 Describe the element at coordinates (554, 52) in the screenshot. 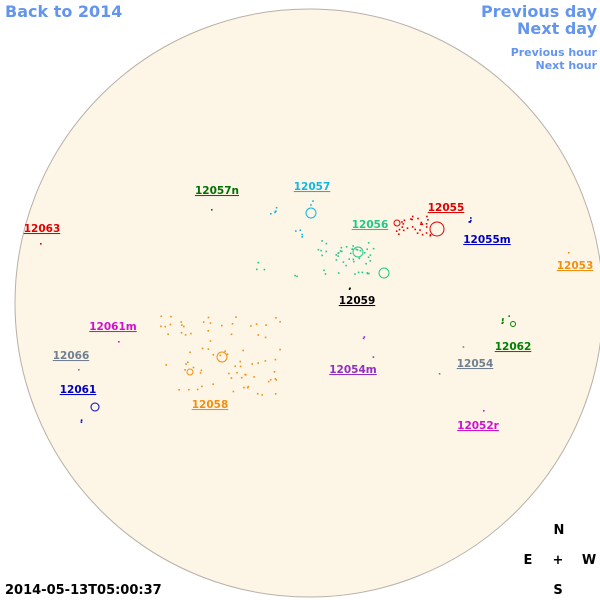

I see `previous-hour-link: Previous hour` at that location.